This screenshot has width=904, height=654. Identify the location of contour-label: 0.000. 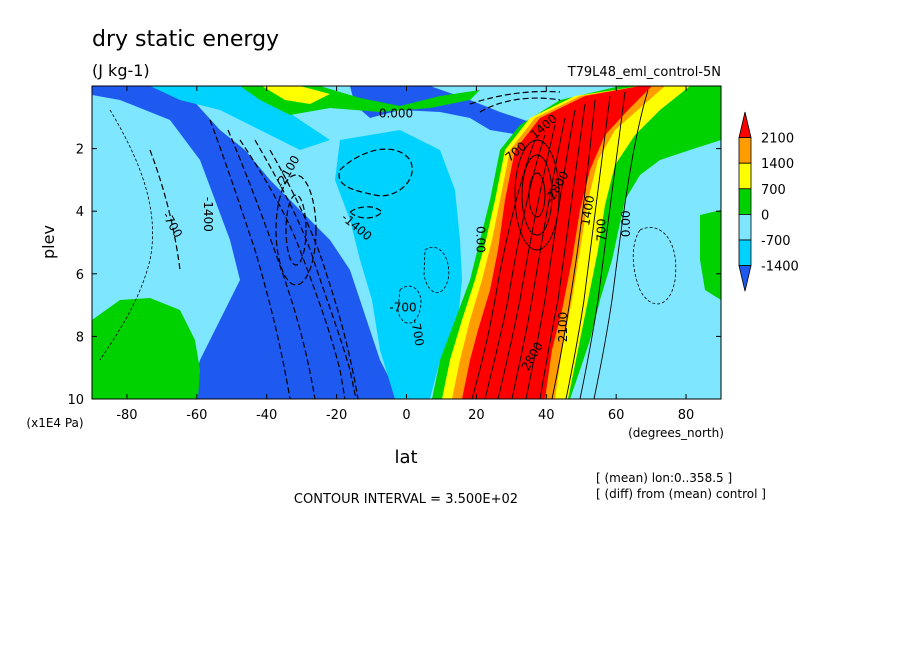
(396, 113).